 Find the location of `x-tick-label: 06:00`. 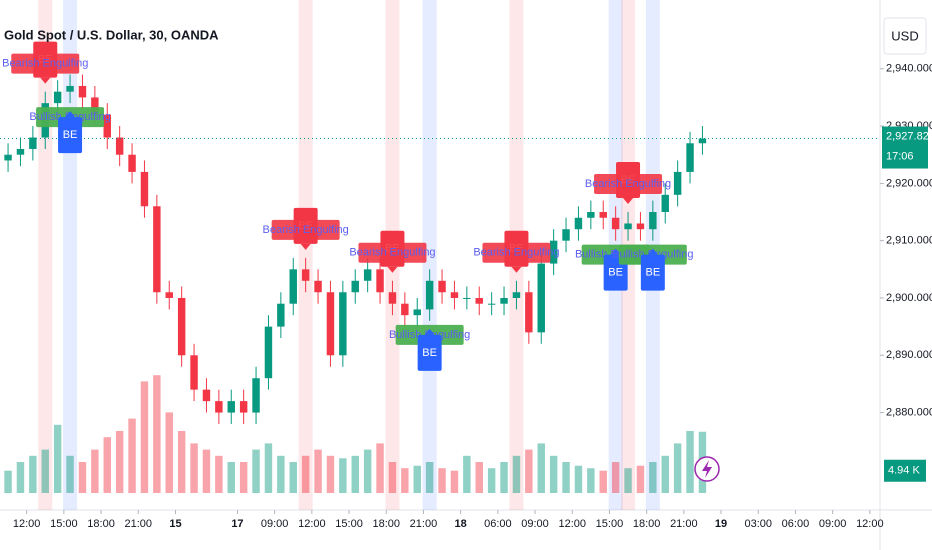

x-tick-label: 06:00 is located at coordinates (498, 524).